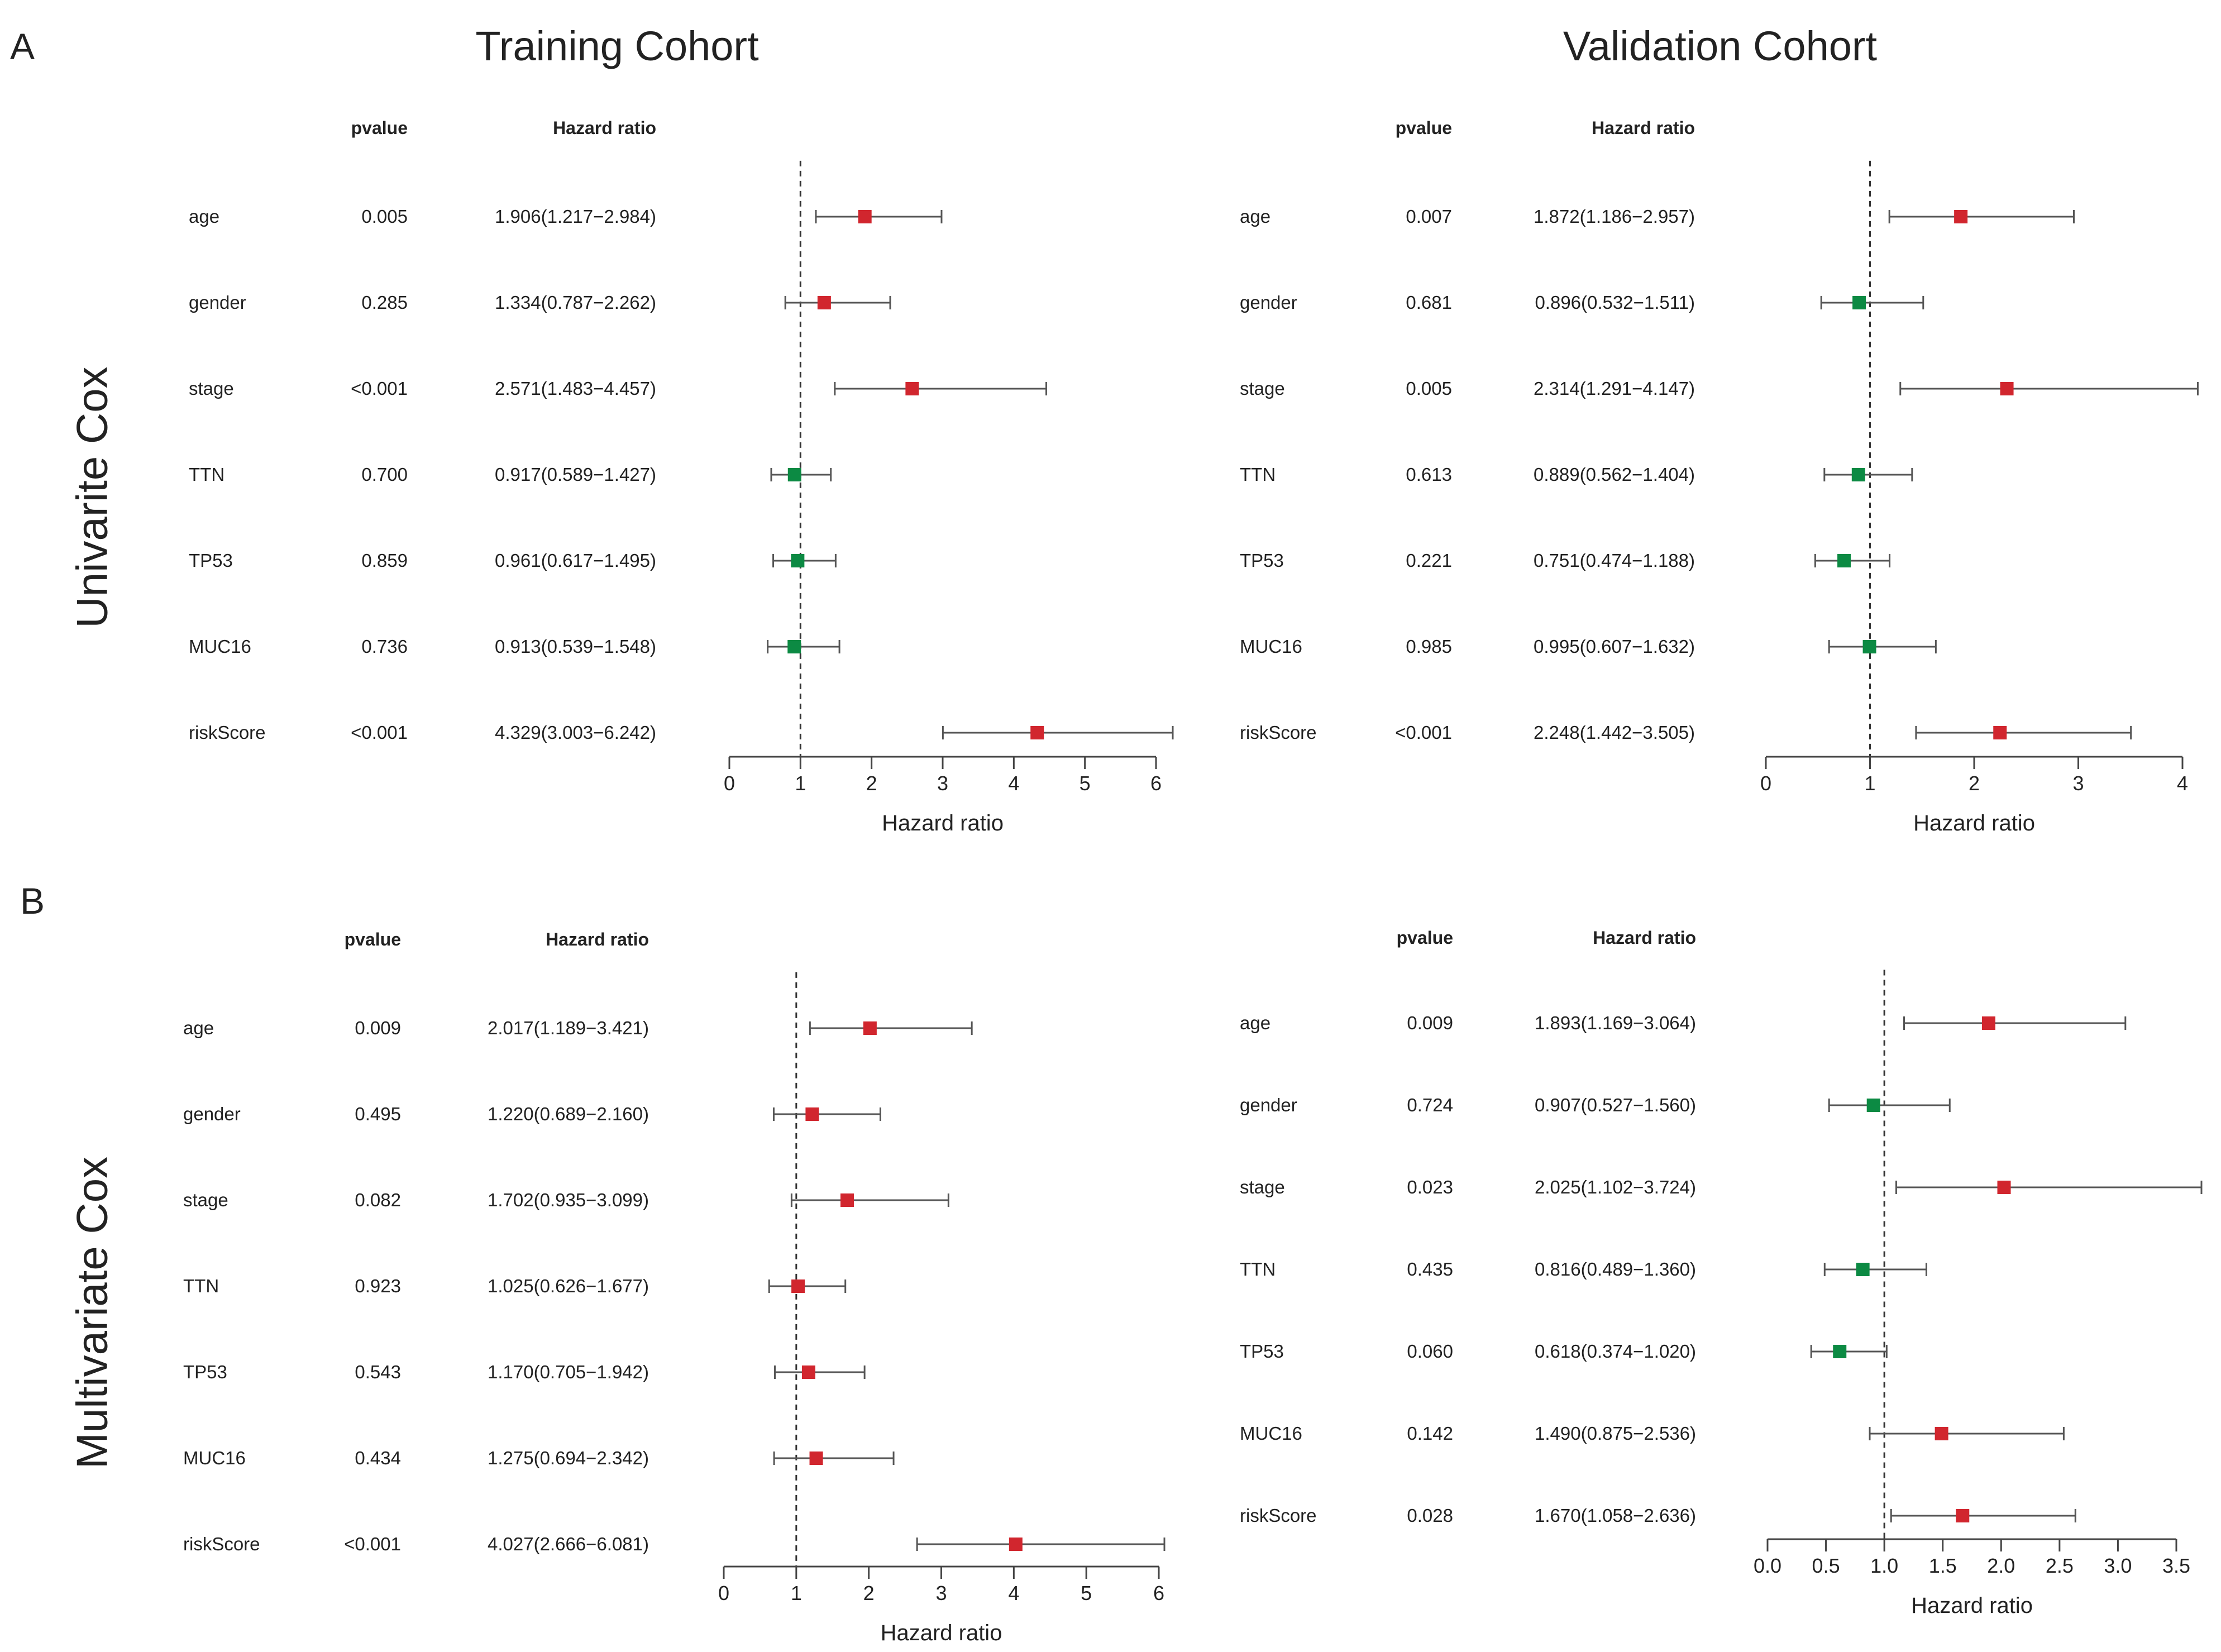 The width and height of the screenshot is (2221, 1652). I want to click on hazard-ratio-cell: 4.027(2.666−6.081), so click(568, 1544).